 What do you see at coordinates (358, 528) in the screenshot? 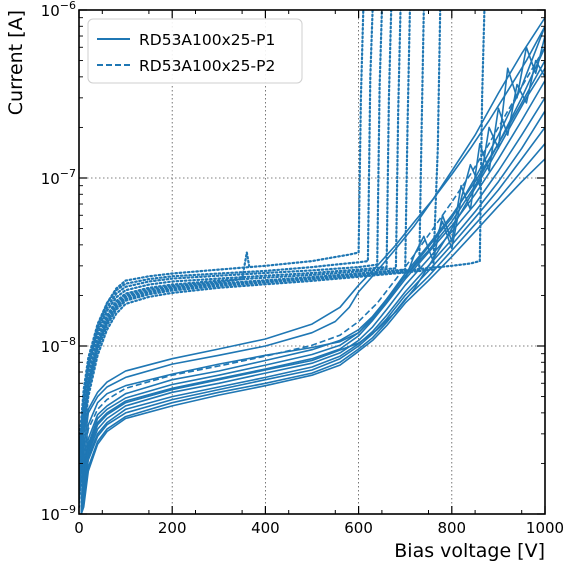
I see `x-tick-label: 600` at bounding box center [358, 528].